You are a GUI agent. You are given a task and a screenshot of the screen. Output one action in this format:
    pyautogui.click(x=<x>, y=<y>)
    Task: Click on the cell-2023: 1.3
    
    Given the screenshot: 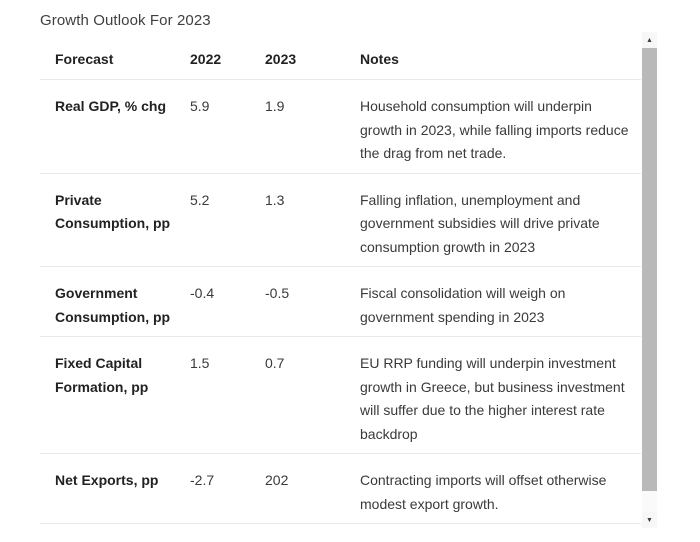 What is the action you would take?
    pyautogui.click(x=275, y=199)
    